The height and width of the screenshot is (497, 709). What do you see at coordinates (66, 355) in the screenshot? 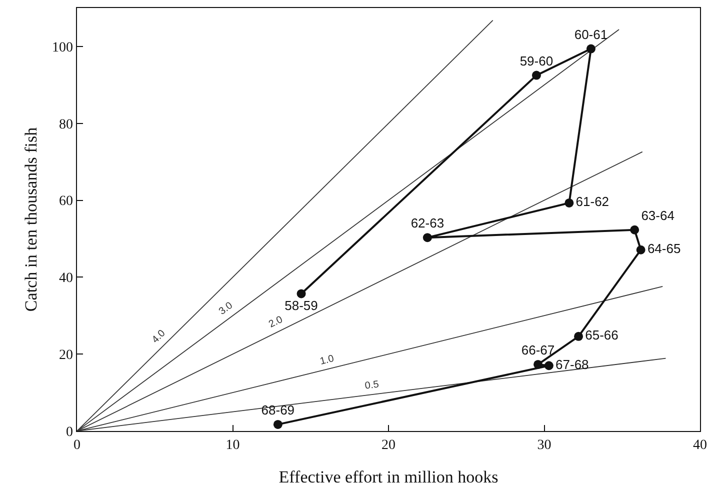
I see `y-tick-label: 20` at bounding box center [66, 355].